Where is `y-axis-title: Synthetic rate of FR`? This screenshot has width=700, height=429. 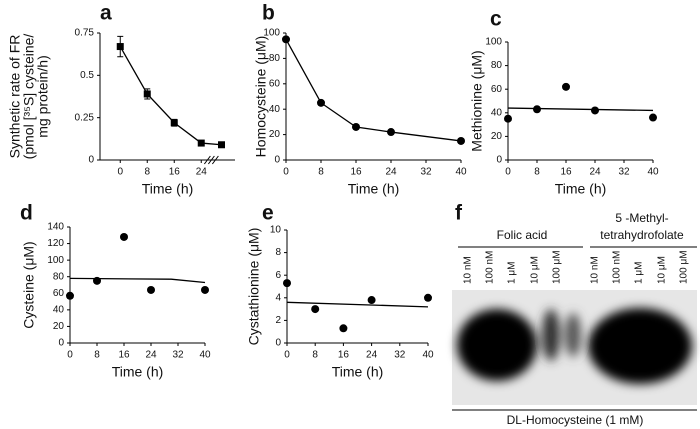 y-axis-title: Synthetic rate of FR is located at coordinates (15, 97).